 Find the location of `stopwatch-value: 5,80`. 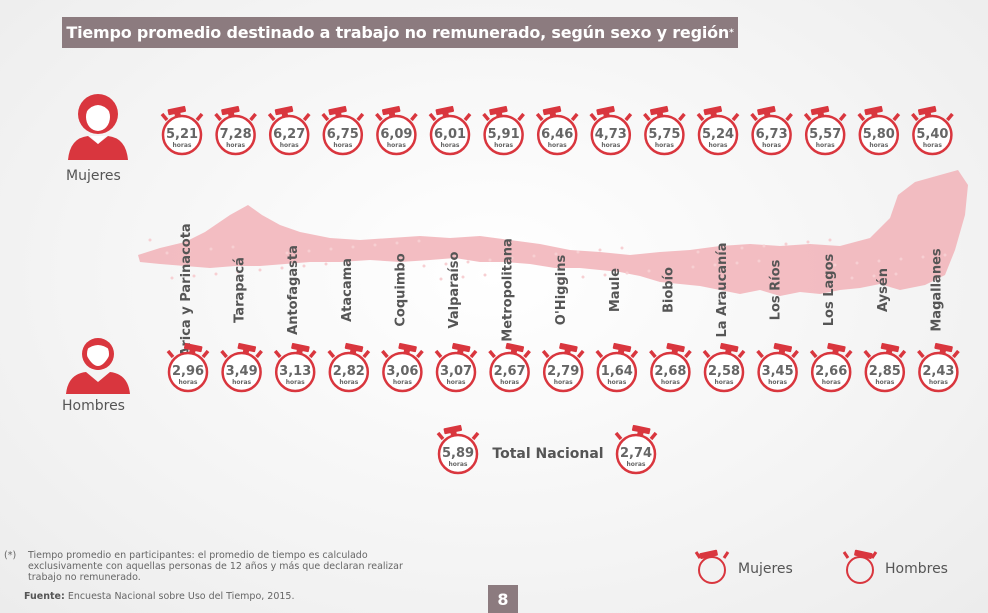

stopwatch-value: 5,80 is located at coordinates (879, 134).